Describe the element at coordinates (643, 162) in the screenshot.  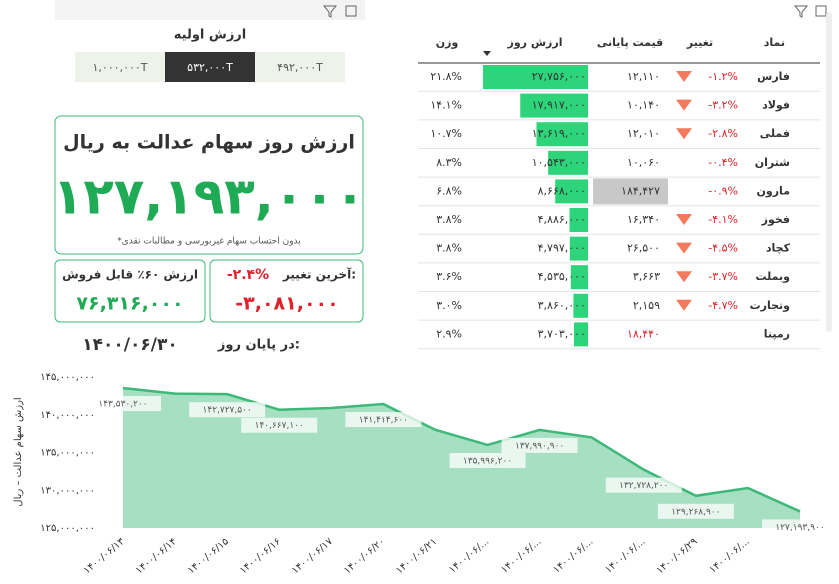
I see `price: ۱۰,۰۶۰` at that location.